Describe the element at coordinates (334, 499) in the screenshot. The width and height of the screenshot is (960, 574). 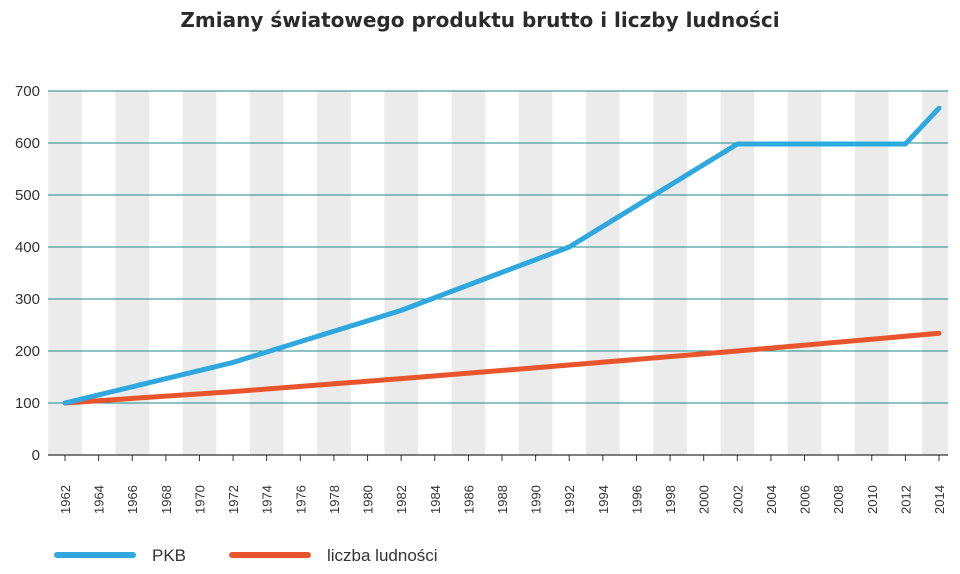
I see `x-tick-label: 1978` at that location.